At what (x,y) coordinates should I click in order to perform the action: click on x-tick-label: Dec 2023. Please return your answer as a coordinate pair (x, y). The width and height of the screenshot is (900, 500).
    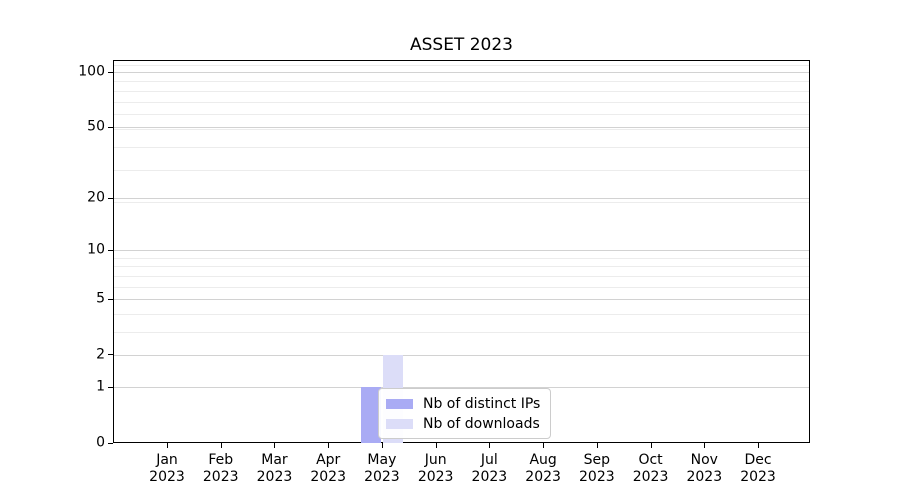
    Looking at the image, I should click on (758, 468).